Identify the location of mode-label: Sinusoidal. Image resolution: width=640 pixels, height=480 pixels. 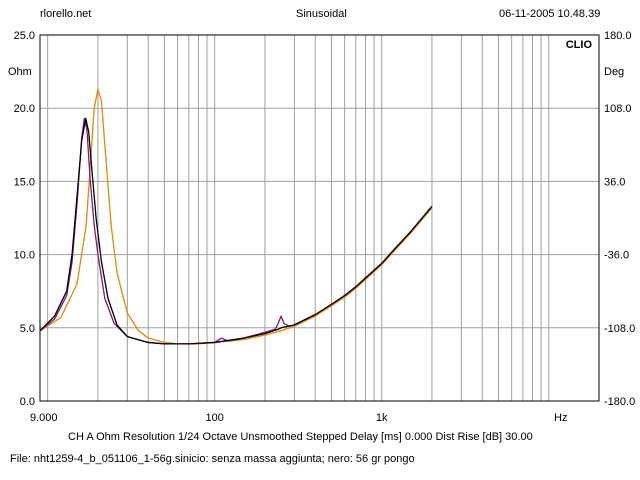
(321, 14).